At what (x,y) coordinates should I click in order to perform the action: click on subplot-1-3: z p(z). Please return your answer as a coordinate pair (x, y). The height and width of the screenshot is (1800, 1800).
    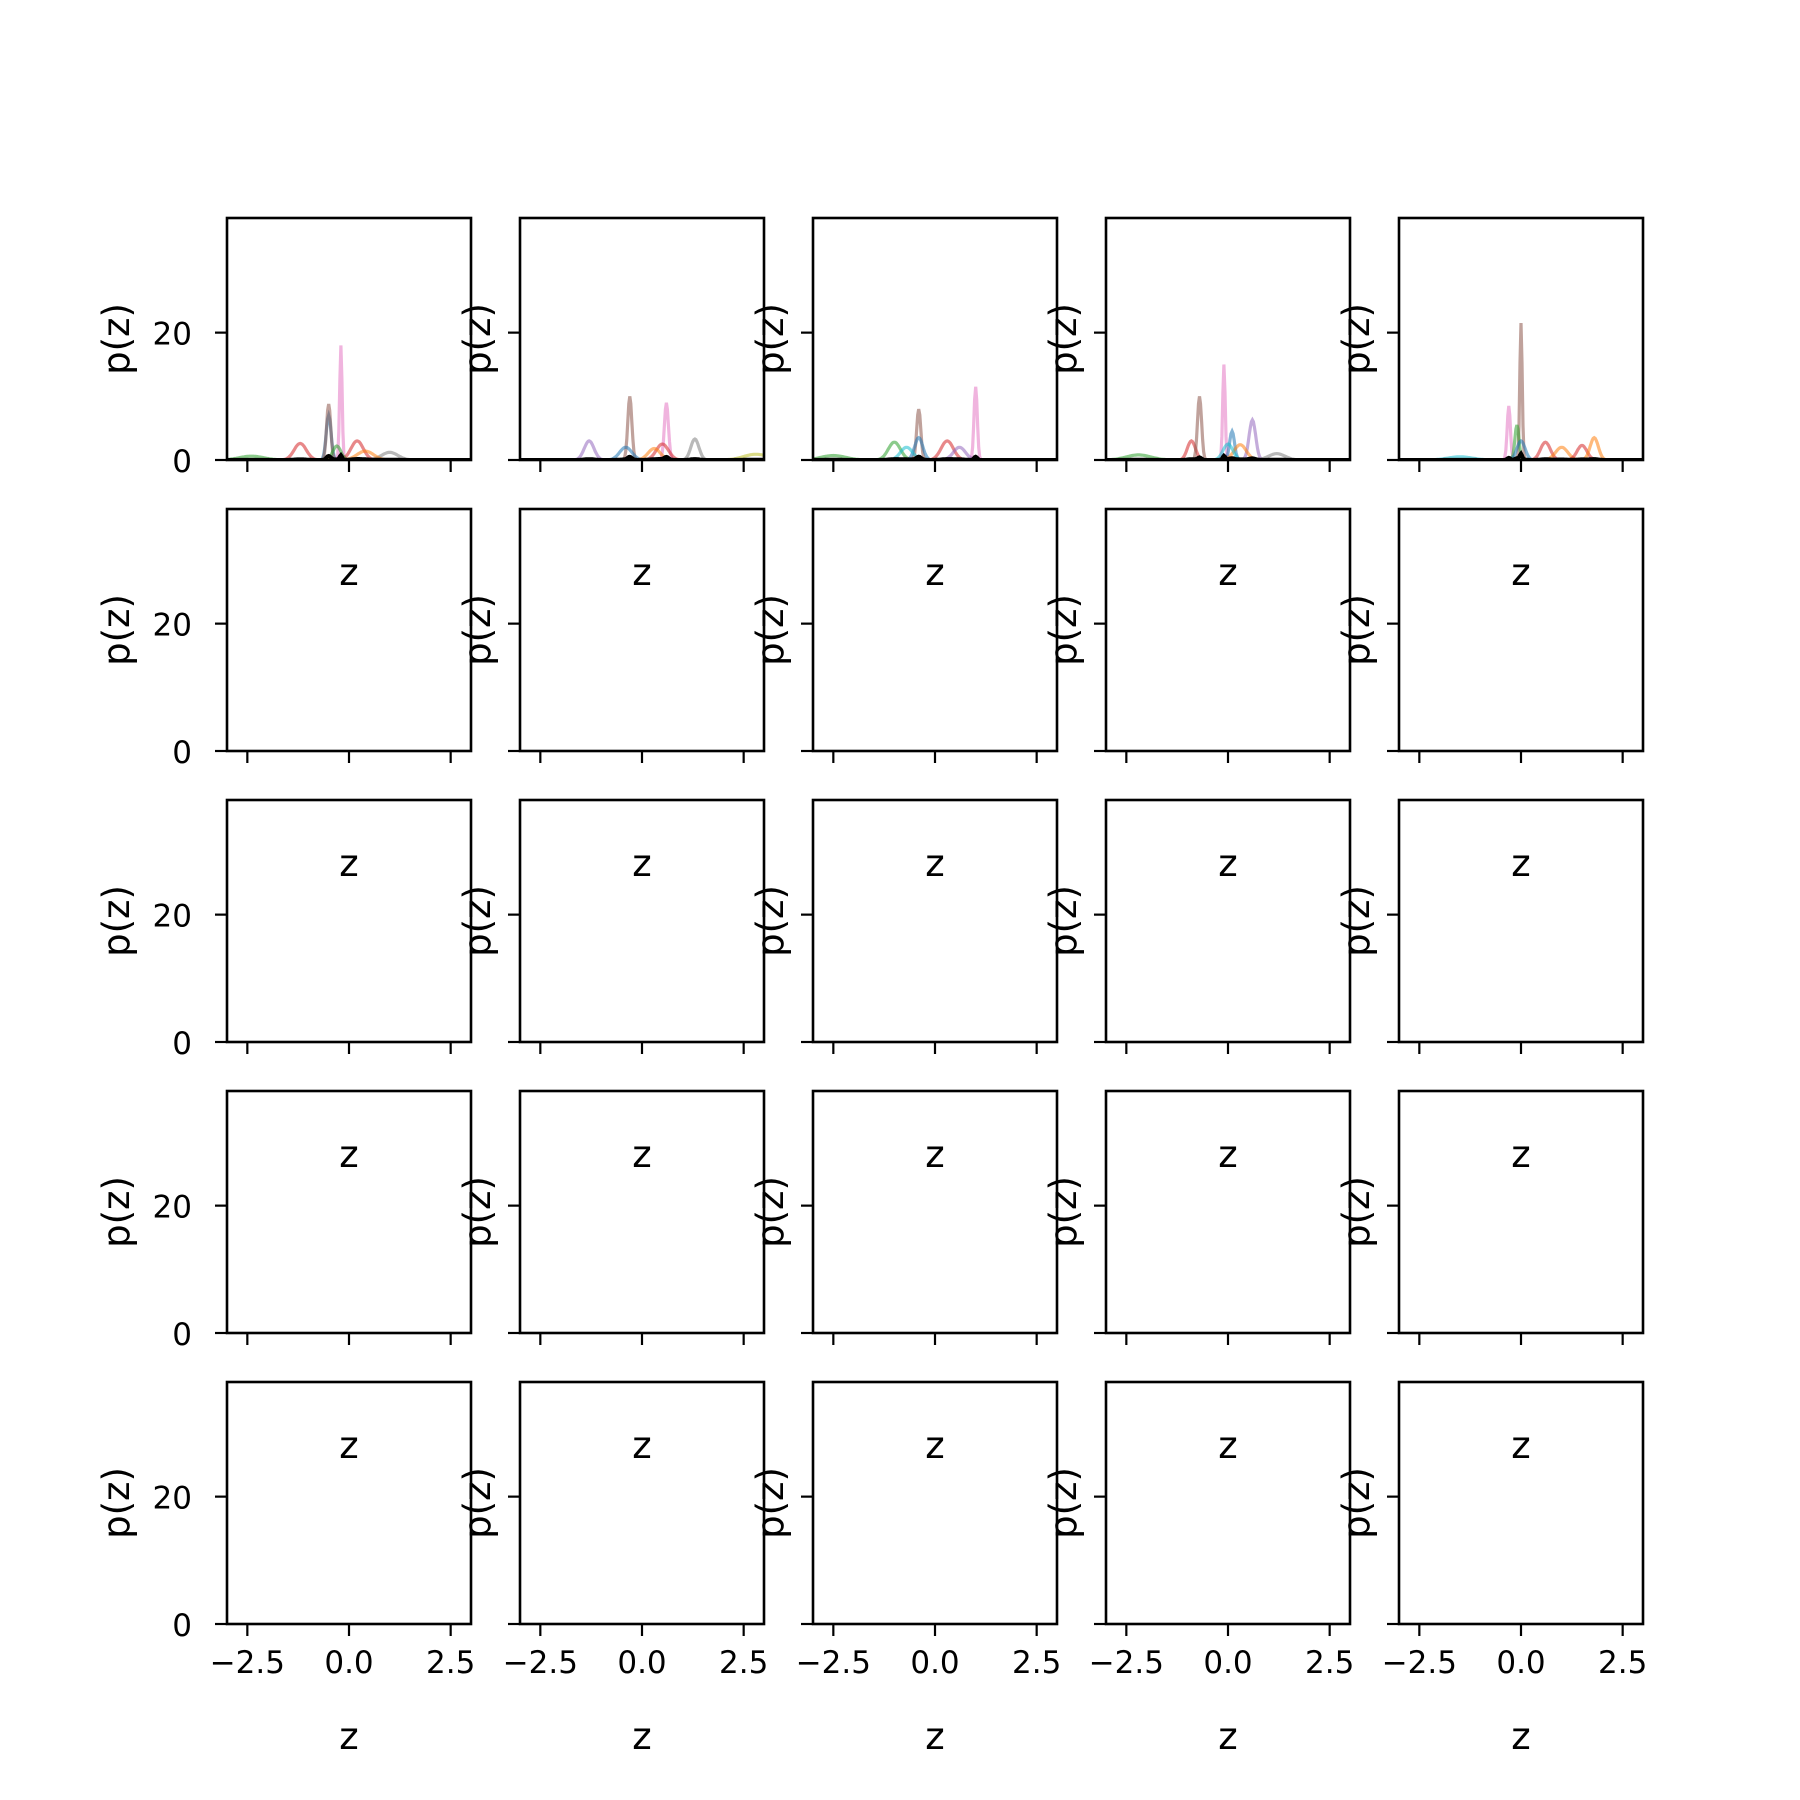
    Looking at the image, I should click on (904, 405).